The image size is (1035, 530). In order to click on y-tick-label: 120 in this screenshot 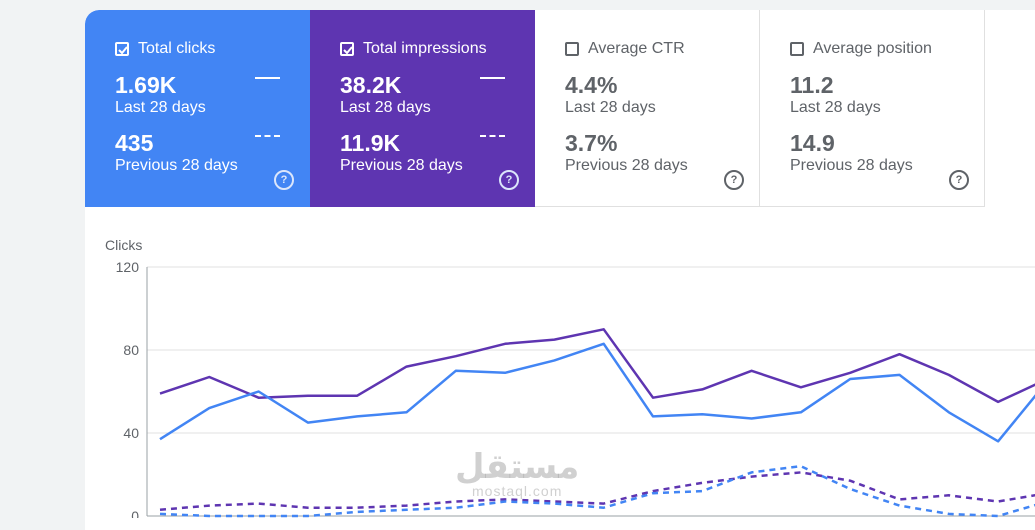, I will do `click(128, 267)`.